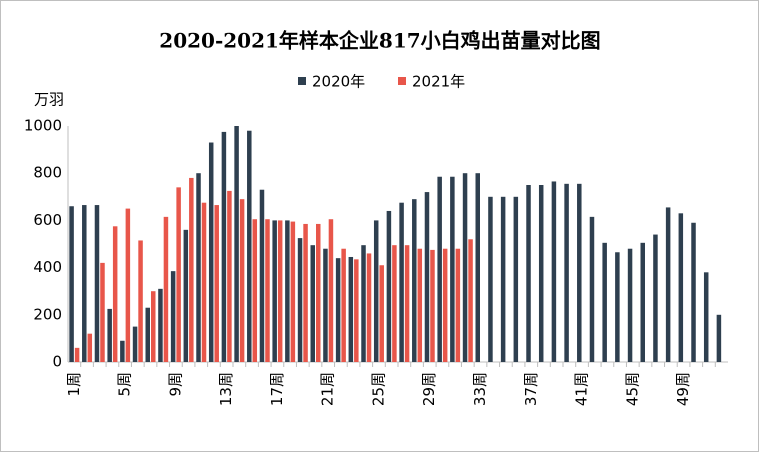 The image size is (759, 452). Describe the element at coordinates (47, 267) in the screenshot. I see `y-tick-label: 400` at that location.